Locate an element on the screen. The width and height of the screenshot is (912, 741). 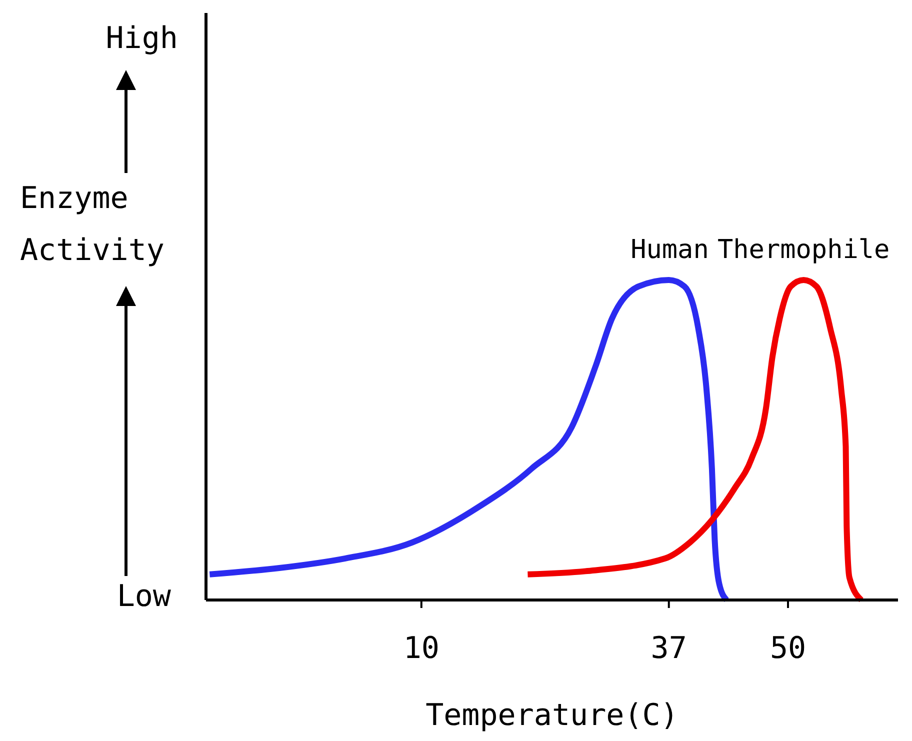
x-tick-label: 37 is located at coordinates (668, 648).